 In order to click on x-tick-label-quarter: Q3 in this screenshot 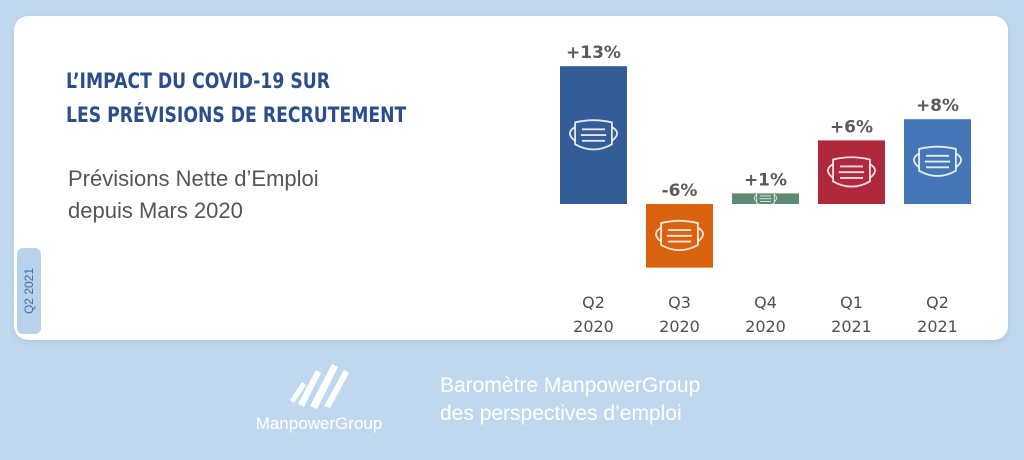, I will do `click(679, 302)`.